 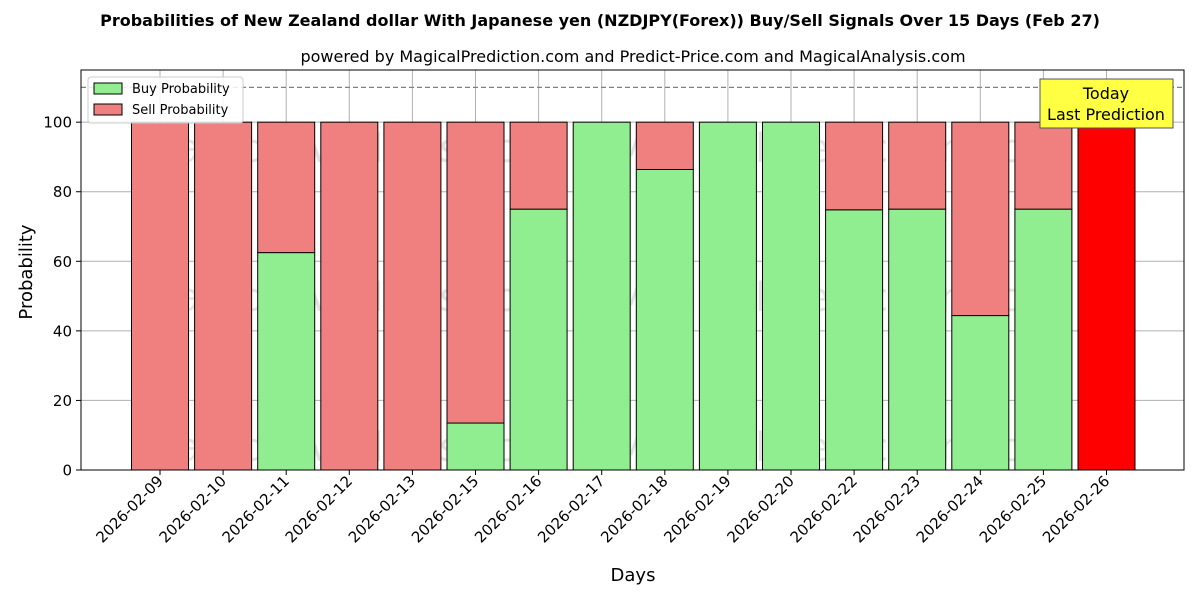 I want to click on y-tick-label: 0, so click(x=67, y=471).